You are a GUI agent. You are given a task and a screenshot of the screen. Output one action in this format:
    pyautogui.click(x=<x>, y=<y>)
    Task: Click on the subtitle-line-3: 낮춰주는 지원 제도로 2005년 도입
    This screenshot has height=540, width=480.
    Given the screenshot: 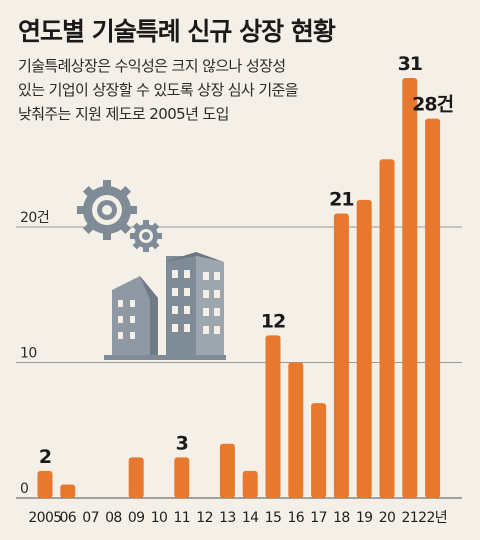 What is the action you would take?
    pyautogui.click(x=123, y=114)
    